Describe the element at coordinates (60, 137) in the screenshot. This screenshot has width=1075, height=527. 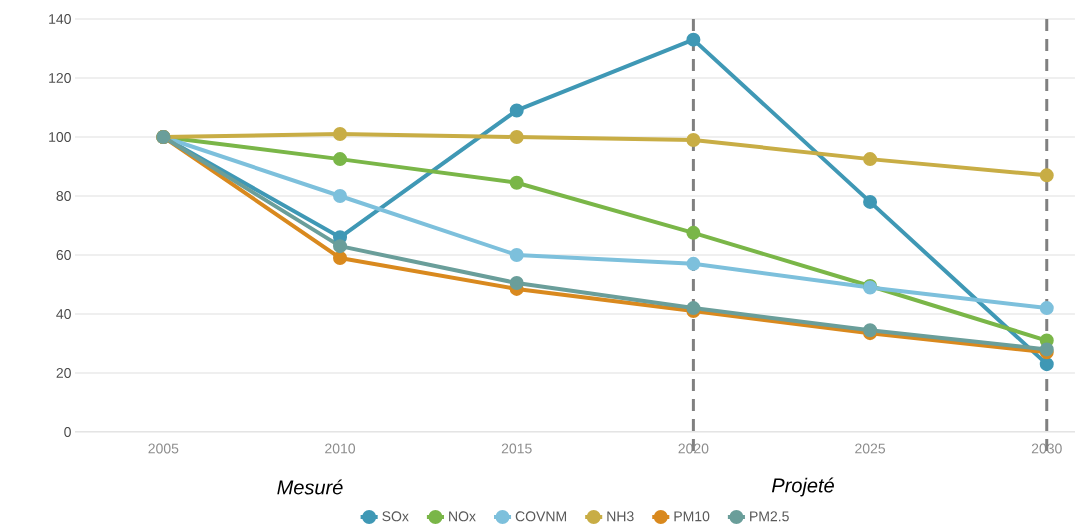
I see `y-tick-label: 100` at that location.